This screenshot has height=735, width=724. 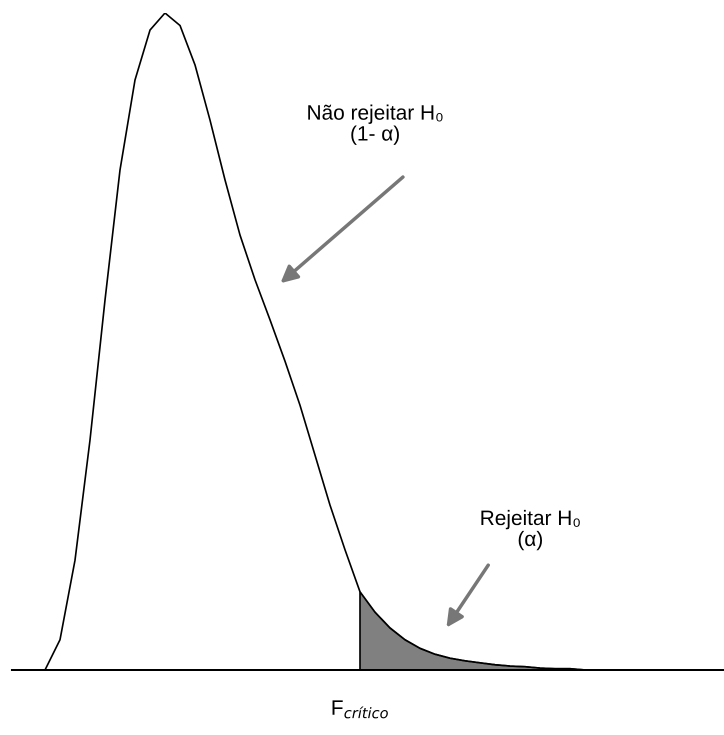 What do you see at coordinates (530, 530) in the screenshot?
I see `annotation: Rejeitar H₀ (α)` at bounding box center [530, 530].